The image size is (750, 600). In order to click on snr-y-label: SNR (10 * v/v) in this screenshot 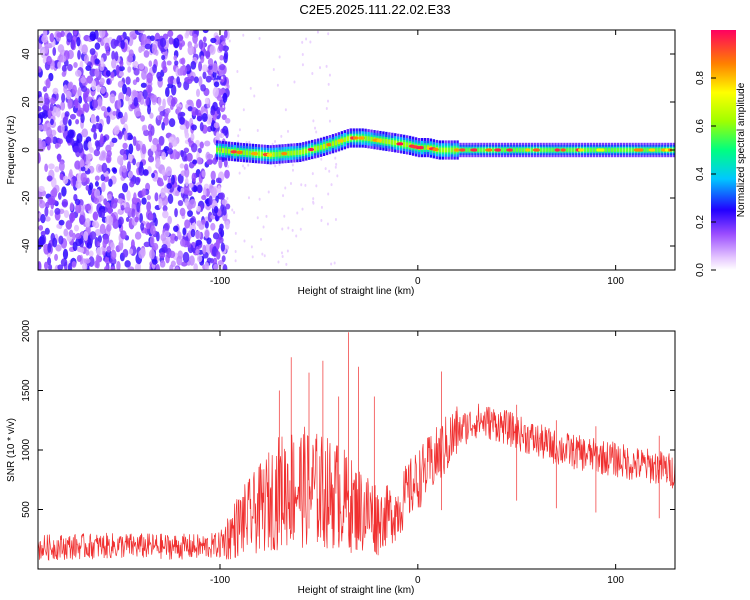, I will do `click(11, 450)`.